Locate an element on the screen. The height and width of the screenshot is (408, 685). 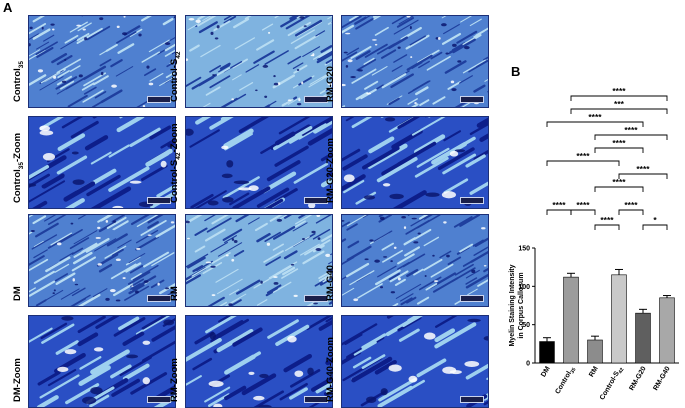
y-tick-label: 50 is located at coordinates (526, 325).